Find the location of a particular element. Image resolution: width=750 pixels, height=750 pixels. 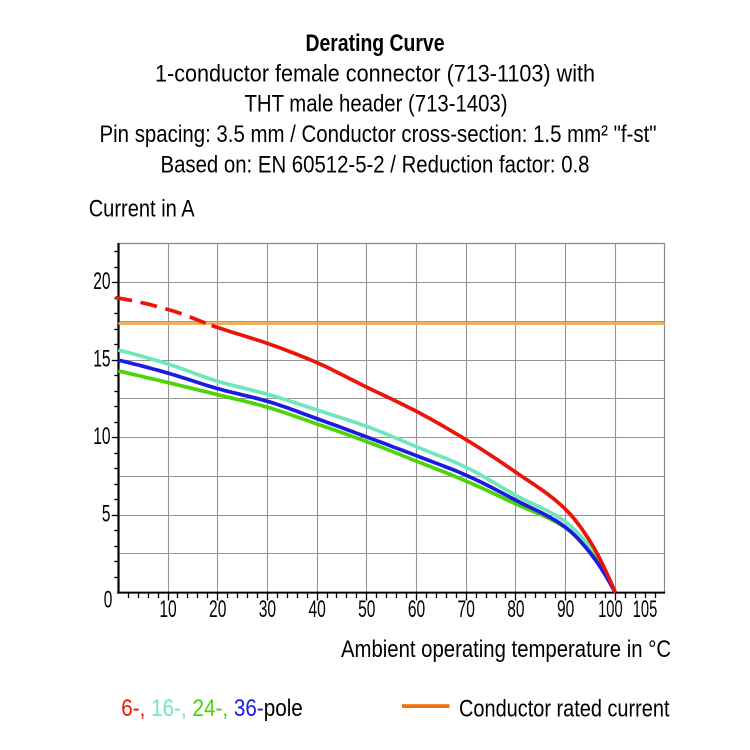

svg-text: 100 is located at coordinates (610, 609).